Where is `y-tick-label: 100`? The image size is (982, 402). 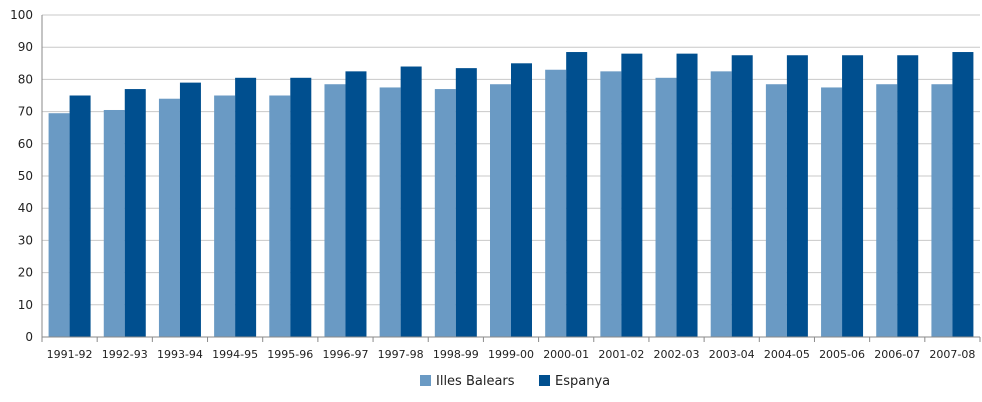
y-tick-label: 100 is located at coordinates (21, 15).